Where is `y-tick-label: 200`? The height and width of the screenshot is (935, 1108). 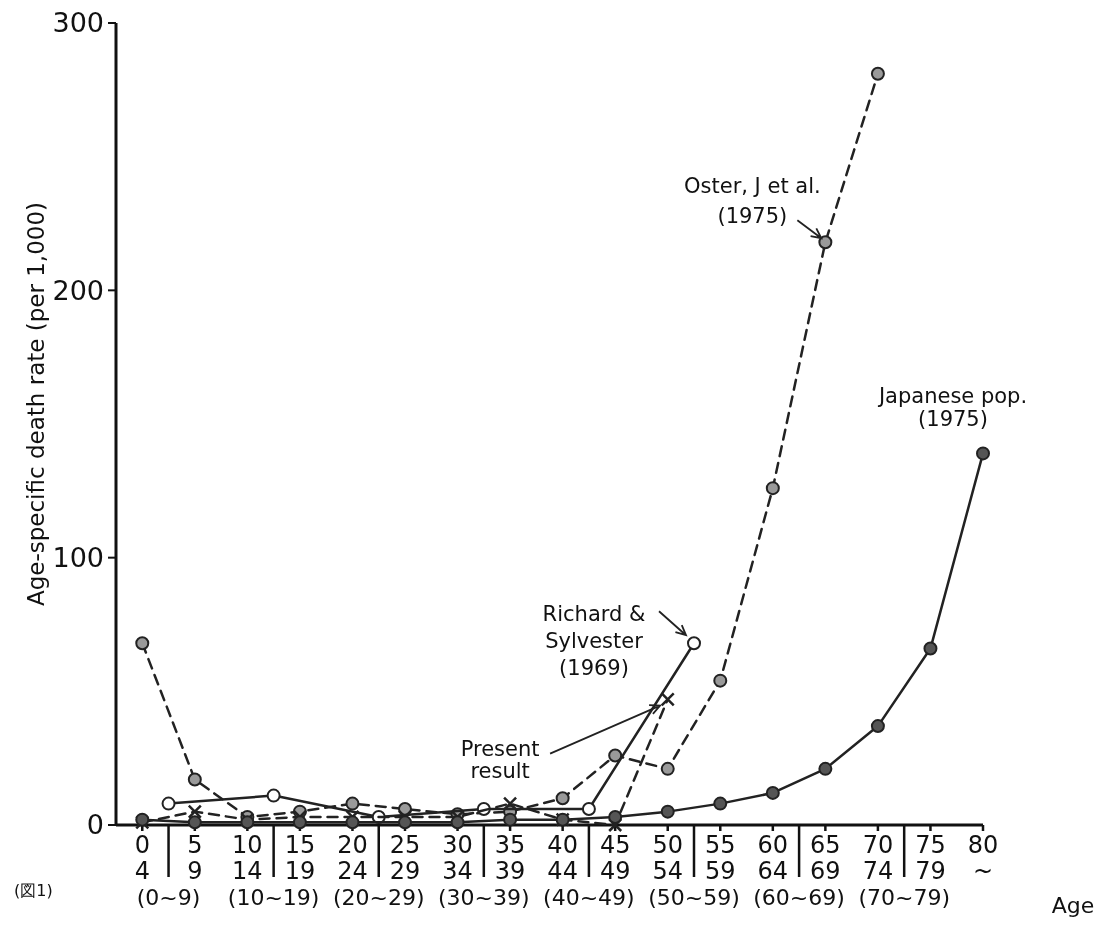
y-tick-label: 200 is located at coordinates (78, 290).